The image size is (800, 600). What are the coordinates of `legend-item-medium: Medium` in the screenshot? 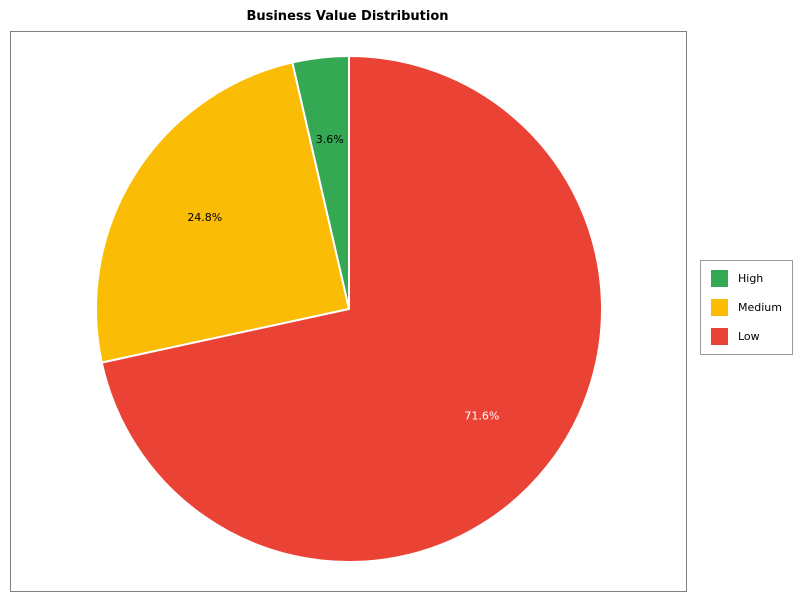 It's located at (747, 307).